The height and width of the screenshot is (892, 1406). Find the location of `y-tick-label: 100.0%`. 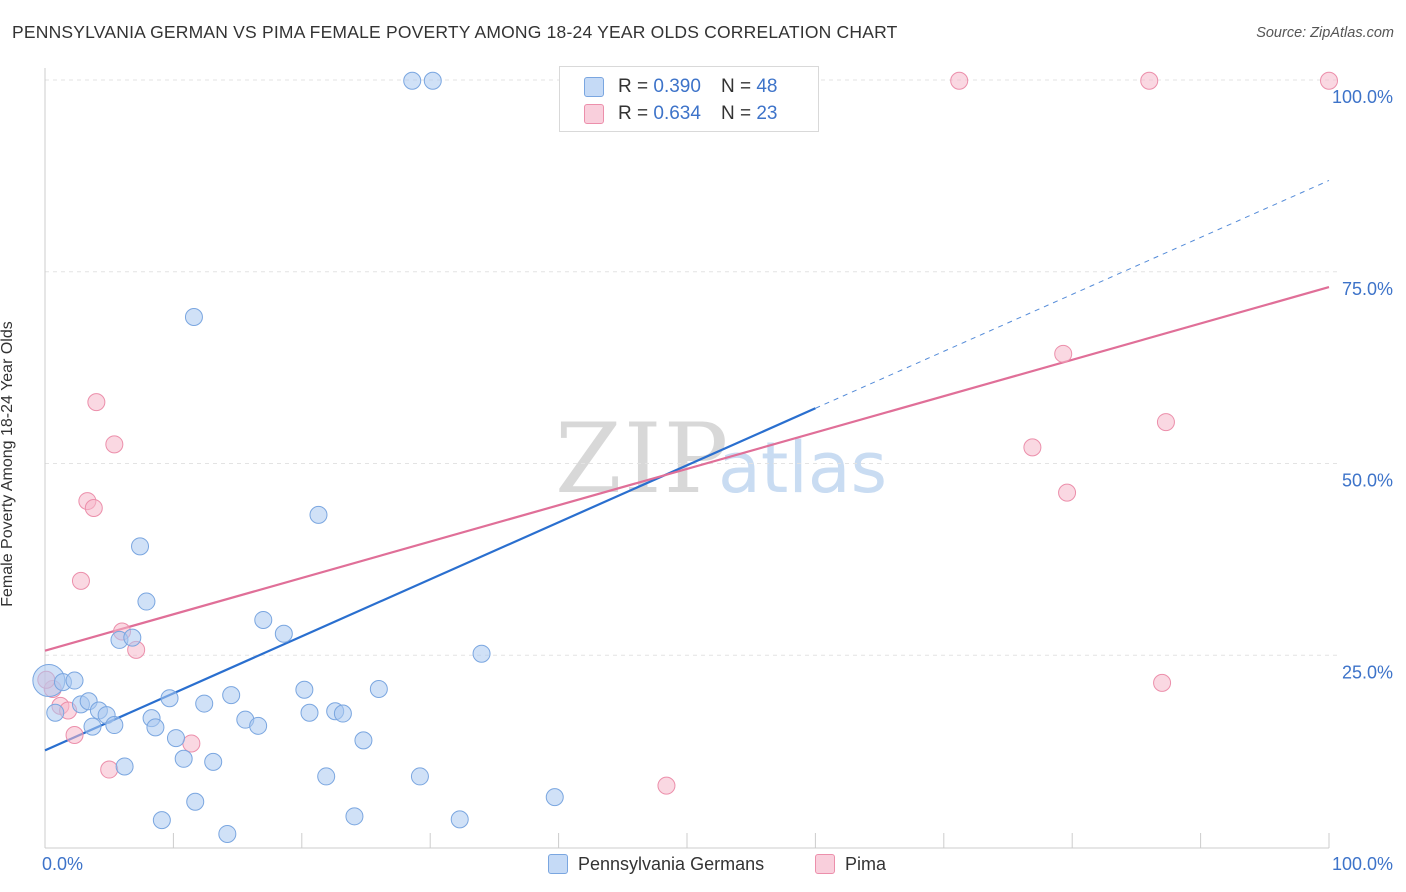

y-tick-label: 100.0% is located at coordinates (1362, 97).